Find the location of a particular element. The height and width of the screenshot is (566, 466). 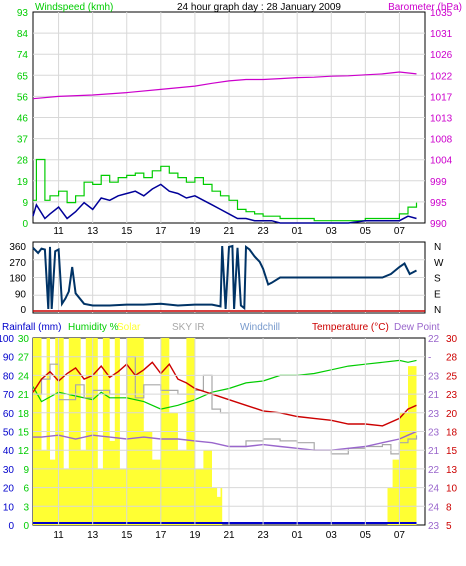

humidity-label: Humidity % is located at coordinates (93, 327).